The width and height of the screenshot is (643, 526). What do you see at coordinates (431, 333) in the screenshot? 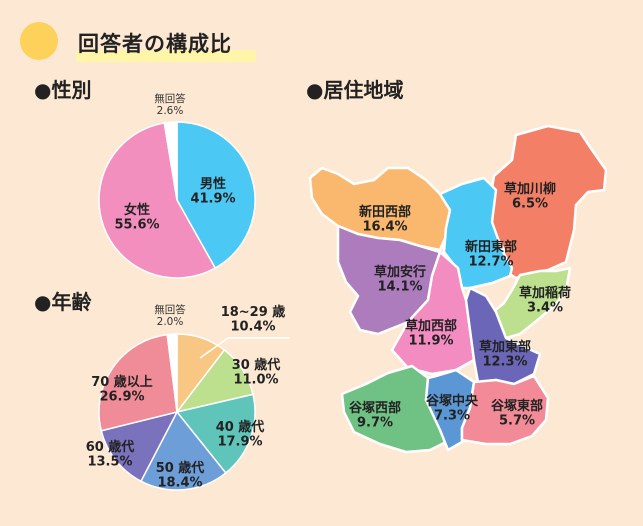
I see `region-label-5: 草加西部 11.9%` at bounding box center [431, 333].